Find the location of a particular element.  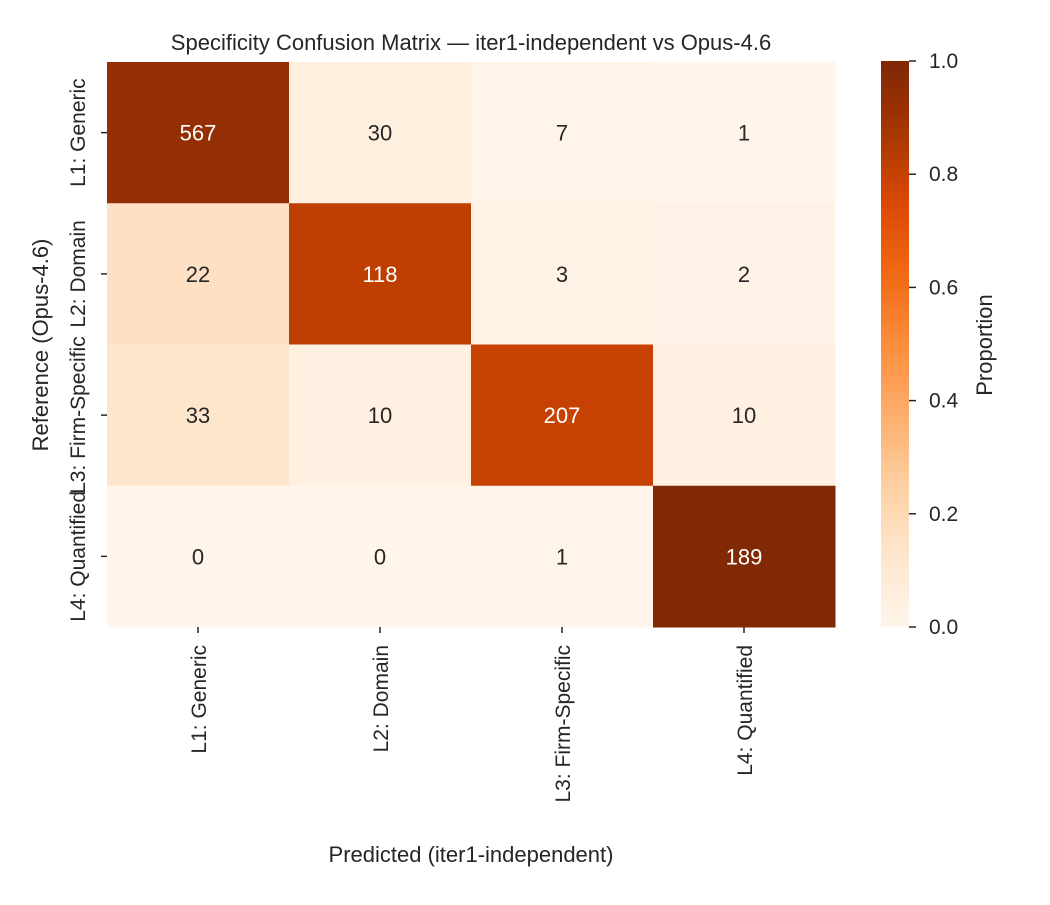

colorbar is located at coordinates (895, 344).